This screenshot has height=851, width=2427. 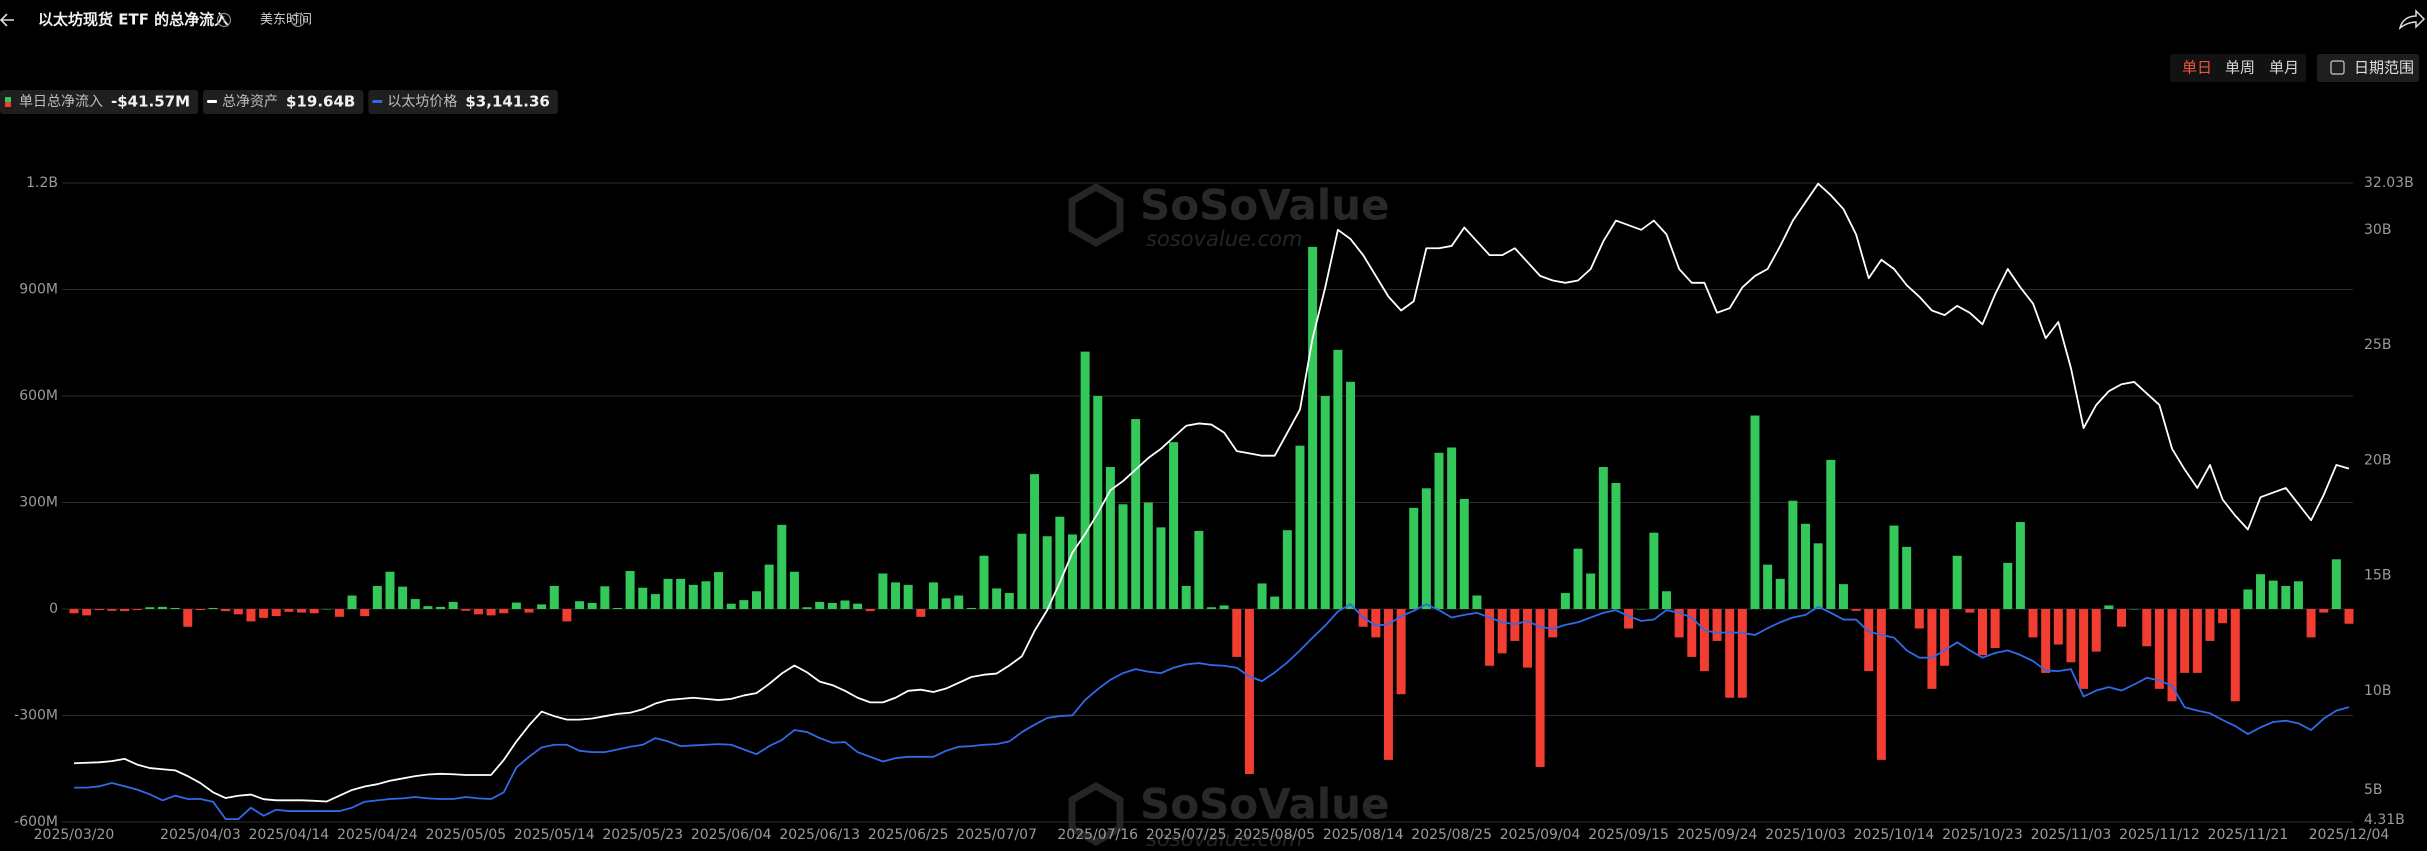 What do you see at coordinates (7, 20) in the screenshot?
I see `back-icon` at bounding box center [7, 20].